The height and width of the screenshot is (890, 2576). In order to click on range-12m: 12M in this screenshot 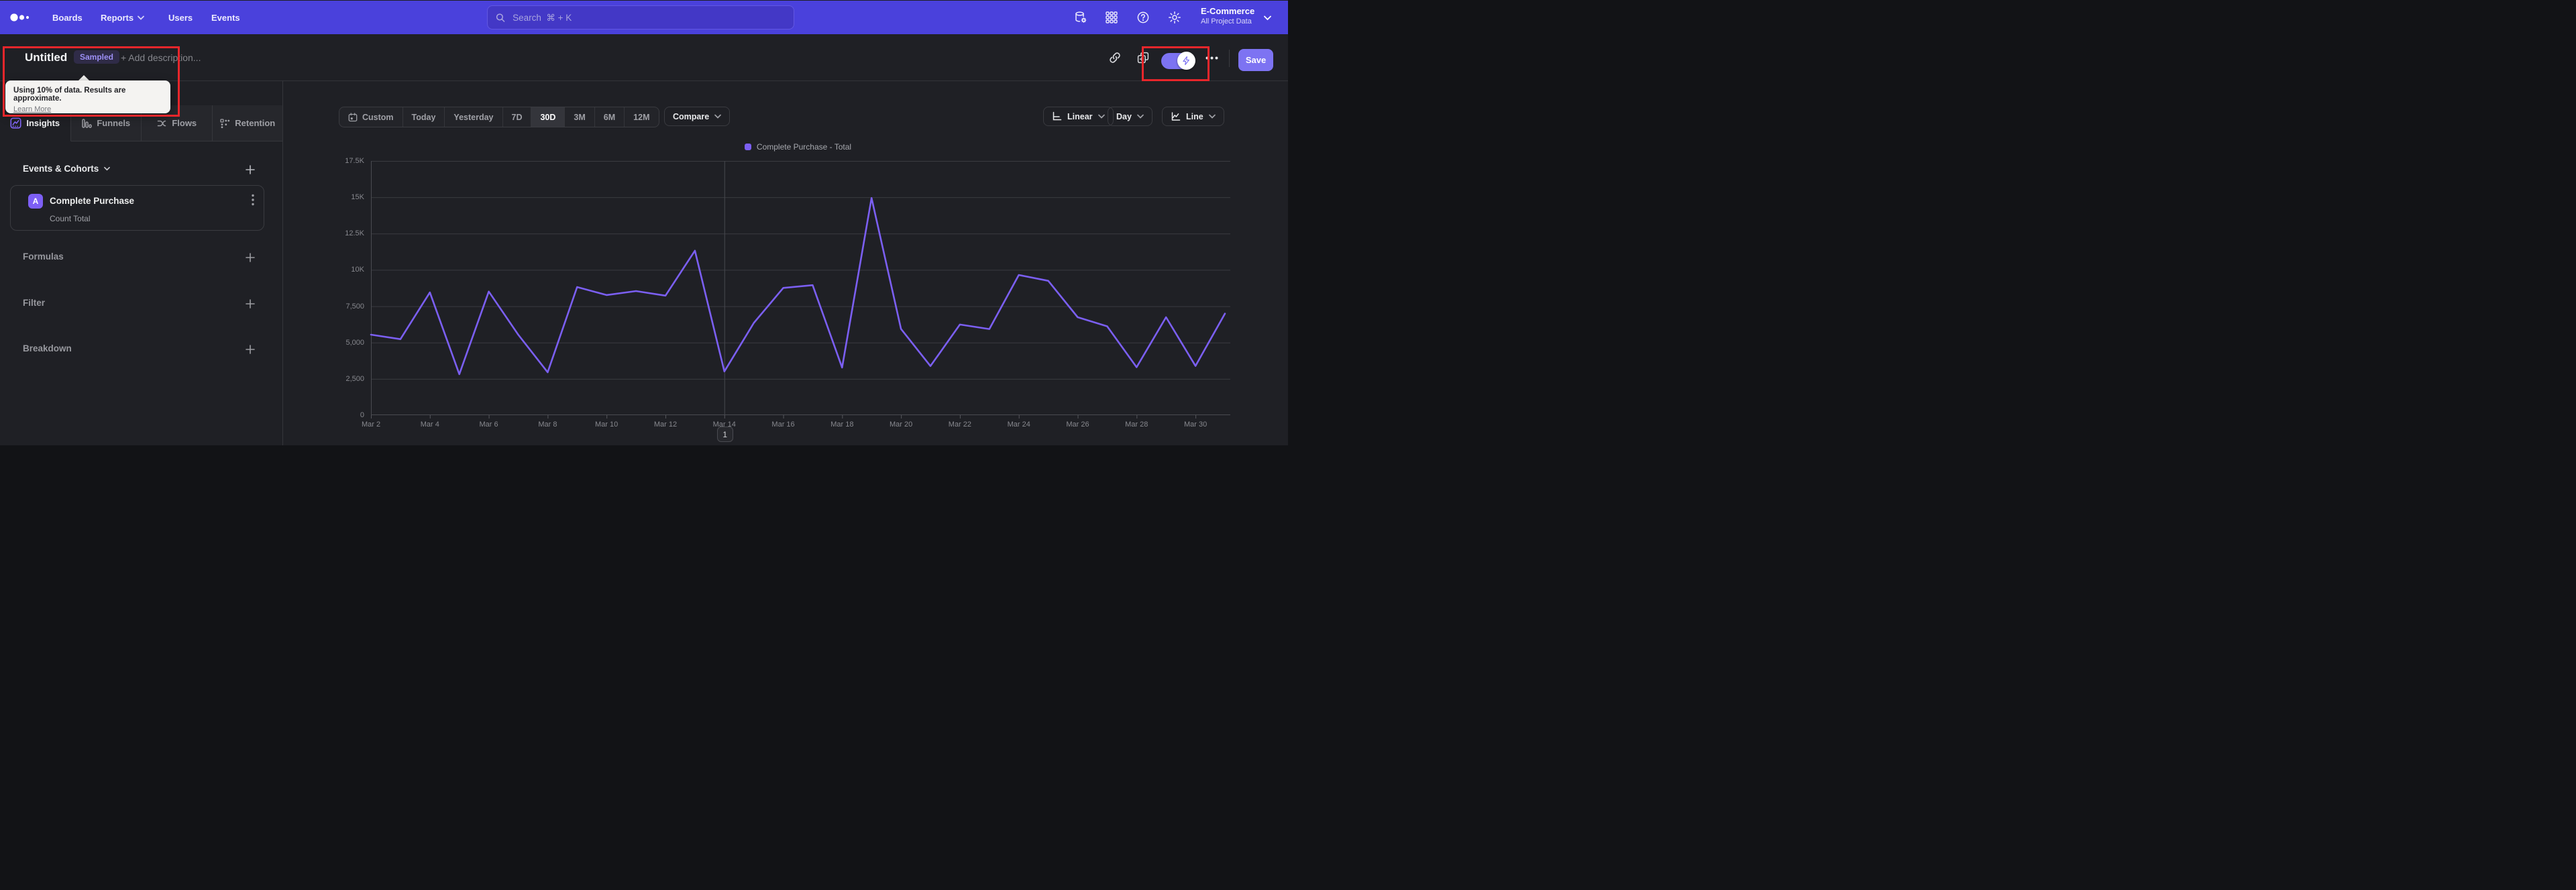, I will do `click(641, 117)`.